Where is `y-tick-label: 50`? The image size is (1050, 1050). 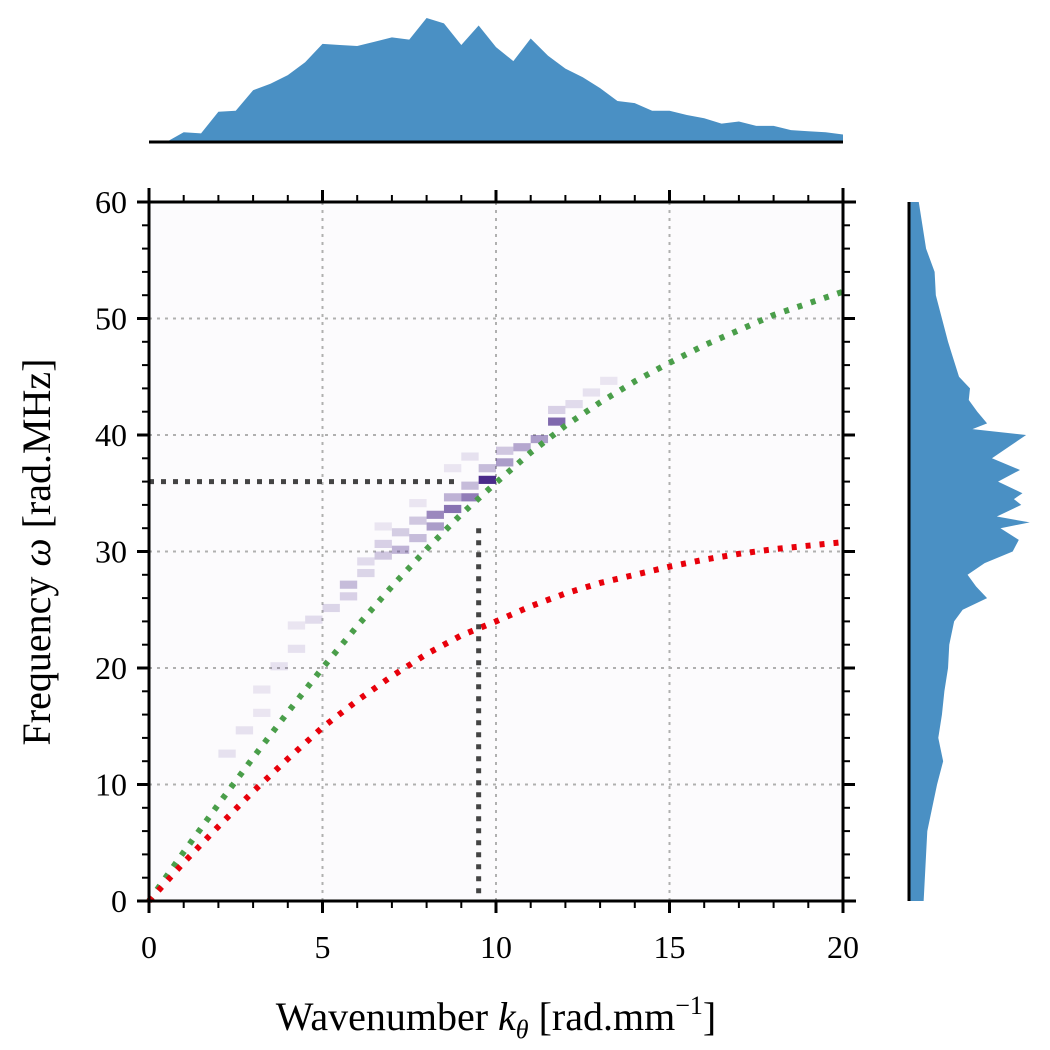 y-tick-label: 50 is located at coordinates (111, 319).